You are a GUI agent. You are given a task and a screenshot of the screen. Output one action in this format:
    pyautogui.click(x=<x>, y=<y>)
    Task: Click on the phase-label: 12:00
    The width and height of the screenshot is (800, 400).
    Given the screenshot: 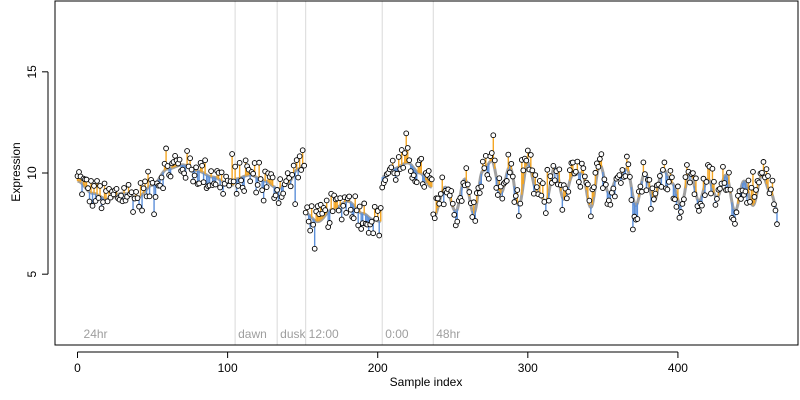 What is the action you would take?
    pyautogui.click(x=324, y=334)
    